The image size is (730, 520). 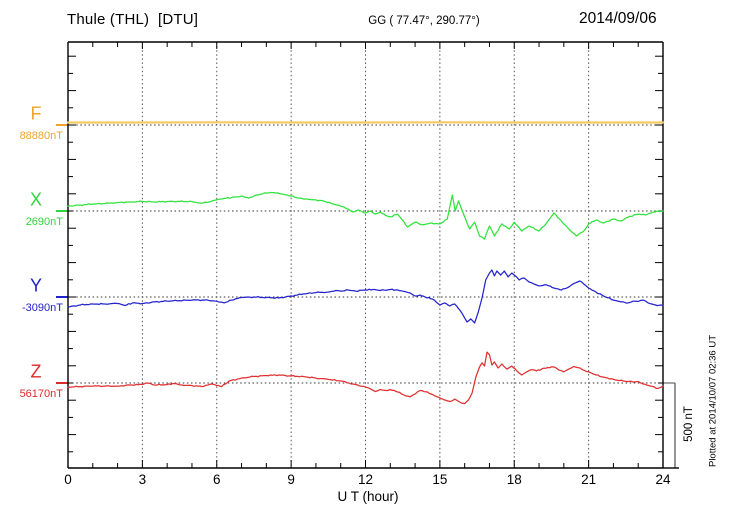 What do you see at coordinates (41, 394) in the screenshot?
I see `series-baseline-value-Z: 56170nT` at bounding box center [41, 394].